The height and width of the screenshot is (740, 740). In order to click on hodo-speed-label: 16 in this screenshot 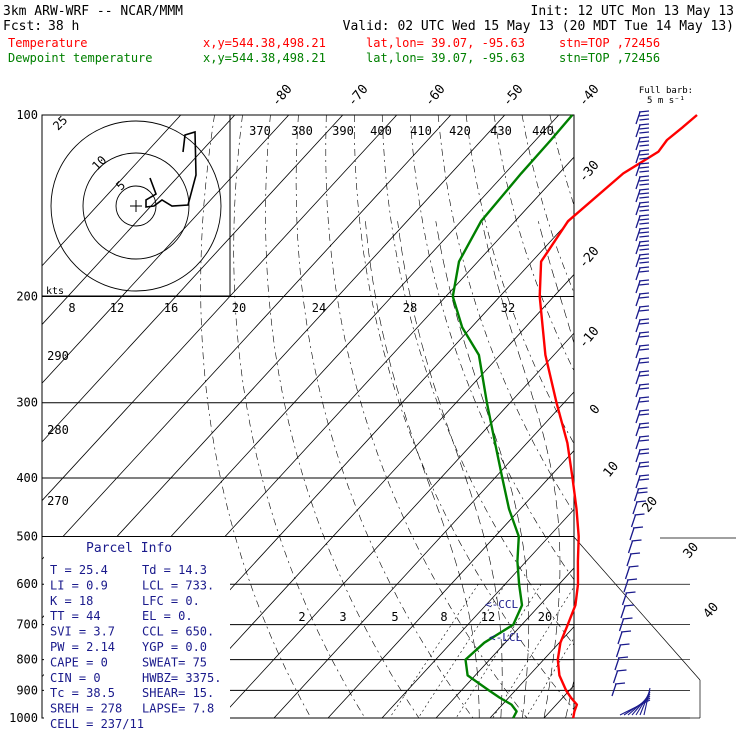, I will do `click(171, 308)`.